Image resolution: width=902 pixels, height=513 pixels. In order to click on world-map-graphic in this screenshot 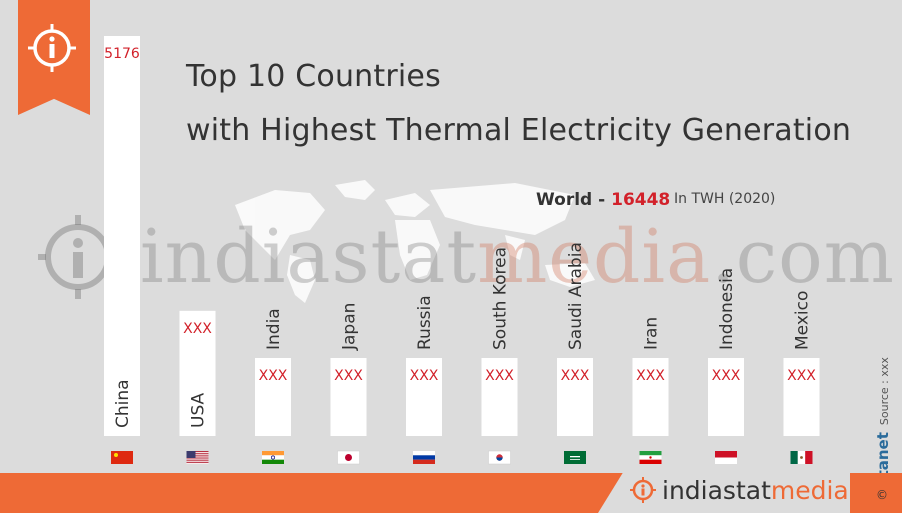, I will do `click(415, 241)`.